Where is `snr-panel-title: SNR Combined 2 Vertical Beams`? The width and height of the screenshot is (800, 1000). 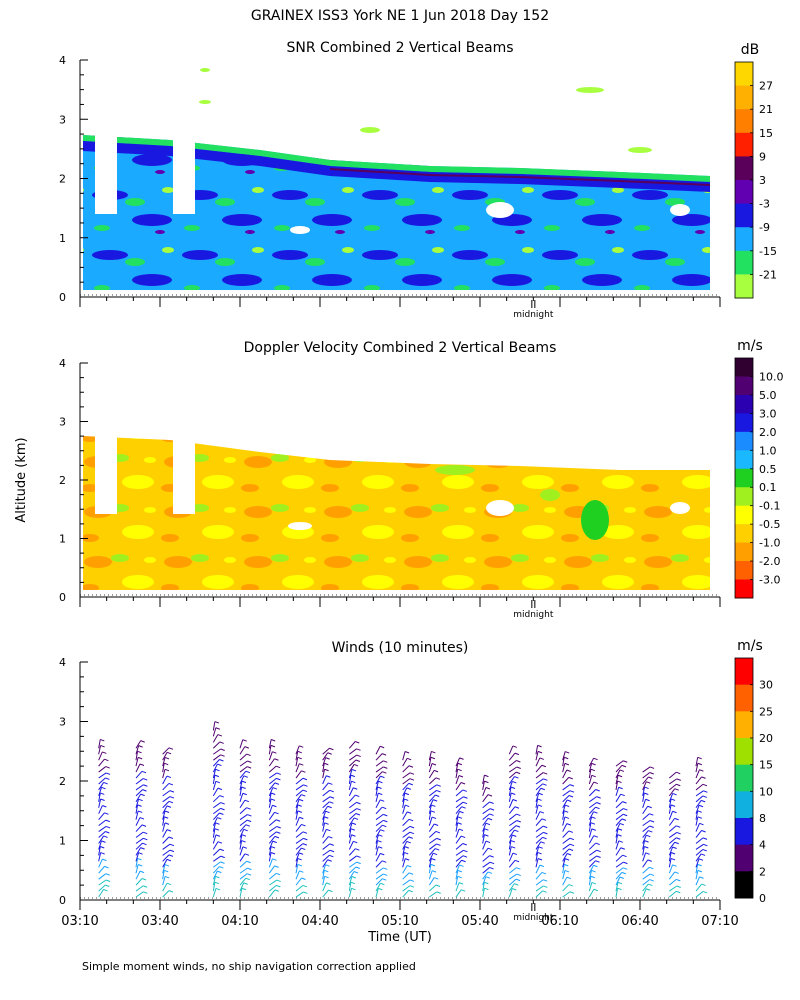 snr-panel-title: SNR Combined 2 Vertical Beams is located at coordinates (399, 48).